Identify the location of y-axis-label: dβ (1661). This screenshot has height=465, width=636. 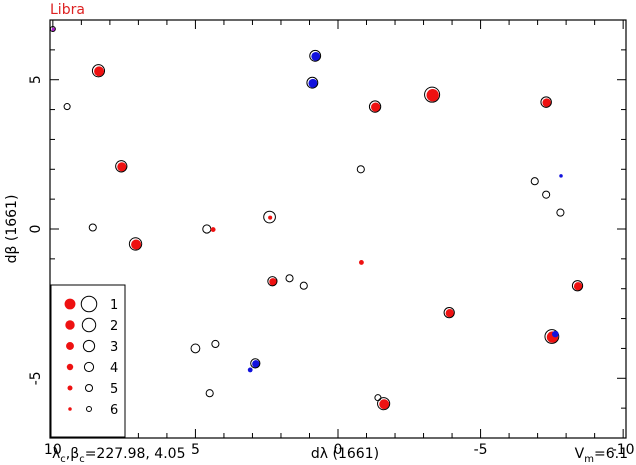
(12, 229).